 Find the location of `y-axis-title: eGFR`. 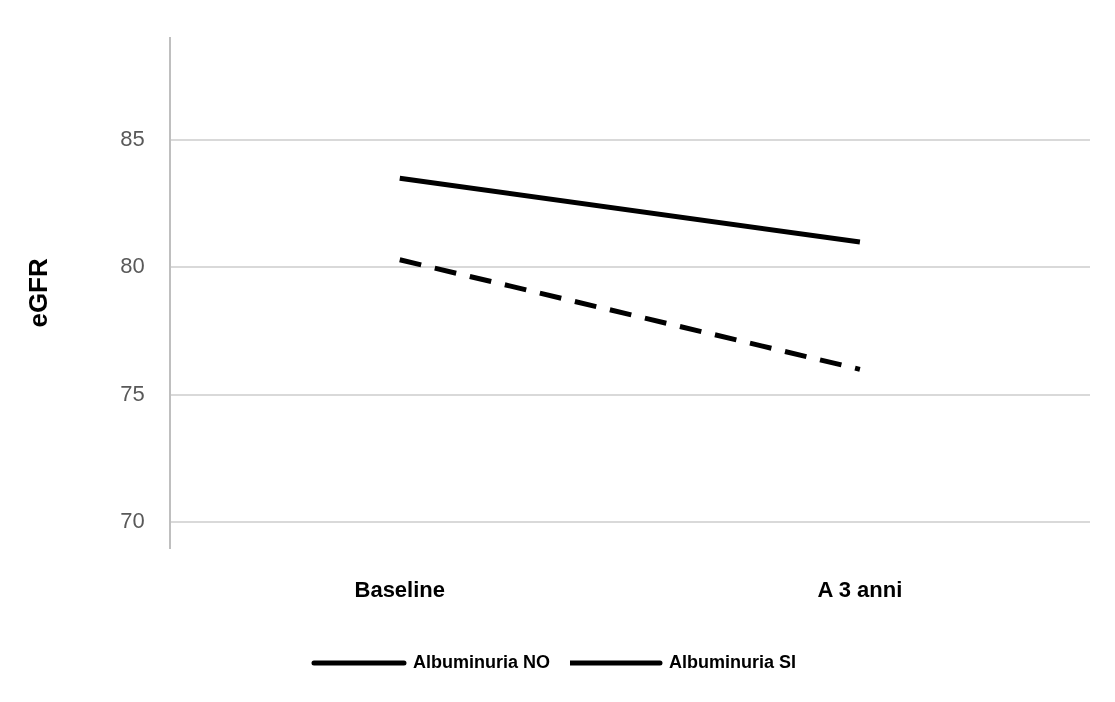

y-axis-title: eGFR is located at coordinates (37, 293).